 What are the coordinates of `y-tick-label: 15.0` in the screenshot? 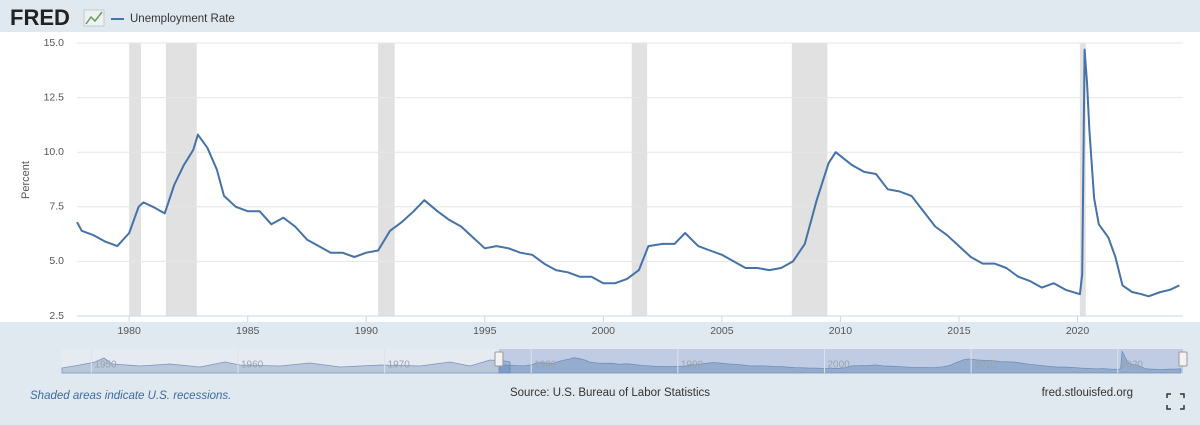 It's located at (54, 43).